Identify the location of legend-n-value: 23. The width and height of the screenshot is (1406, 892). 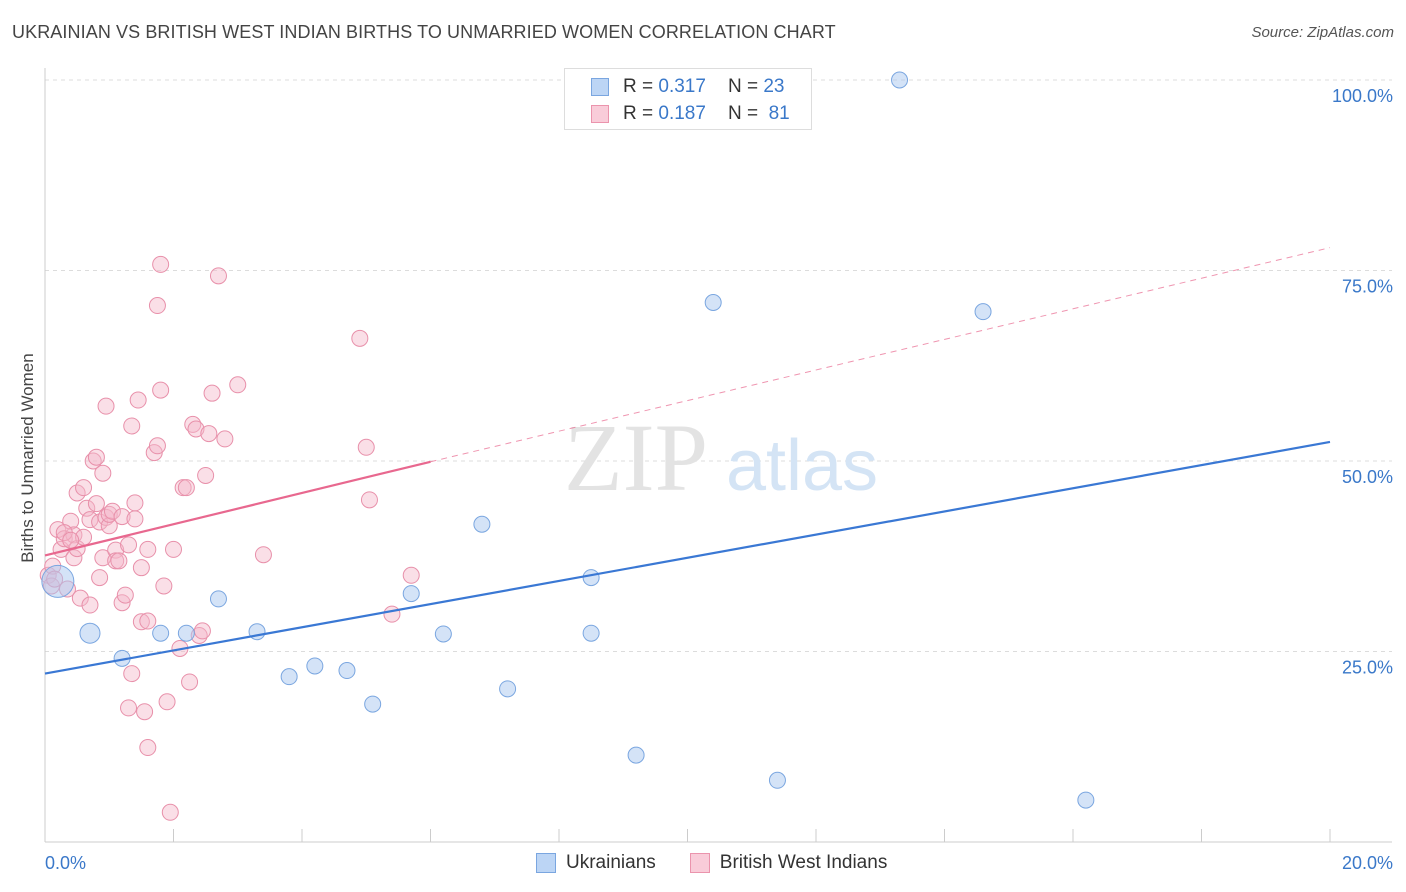
(774, 86).